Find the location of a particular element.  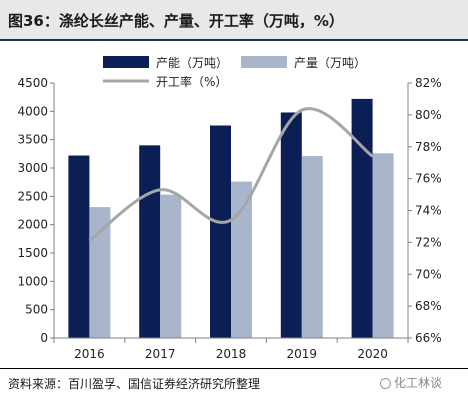

y-left-tick-3500: 3500 is located at coordinates (32, 140).